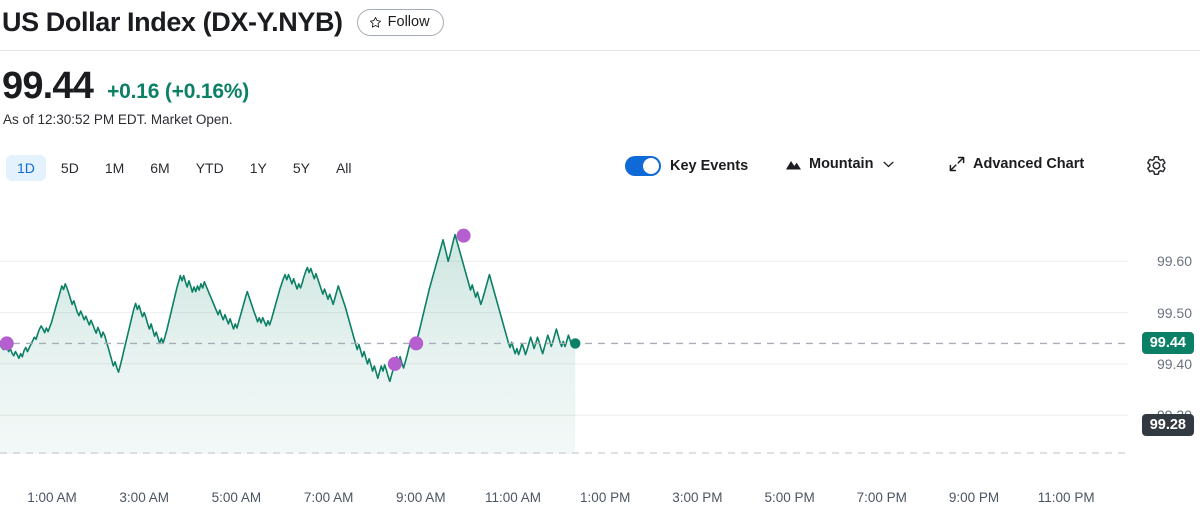 This screenshot has width=1200, height=514. I want to click on toggle-switch, so click(643, 166).